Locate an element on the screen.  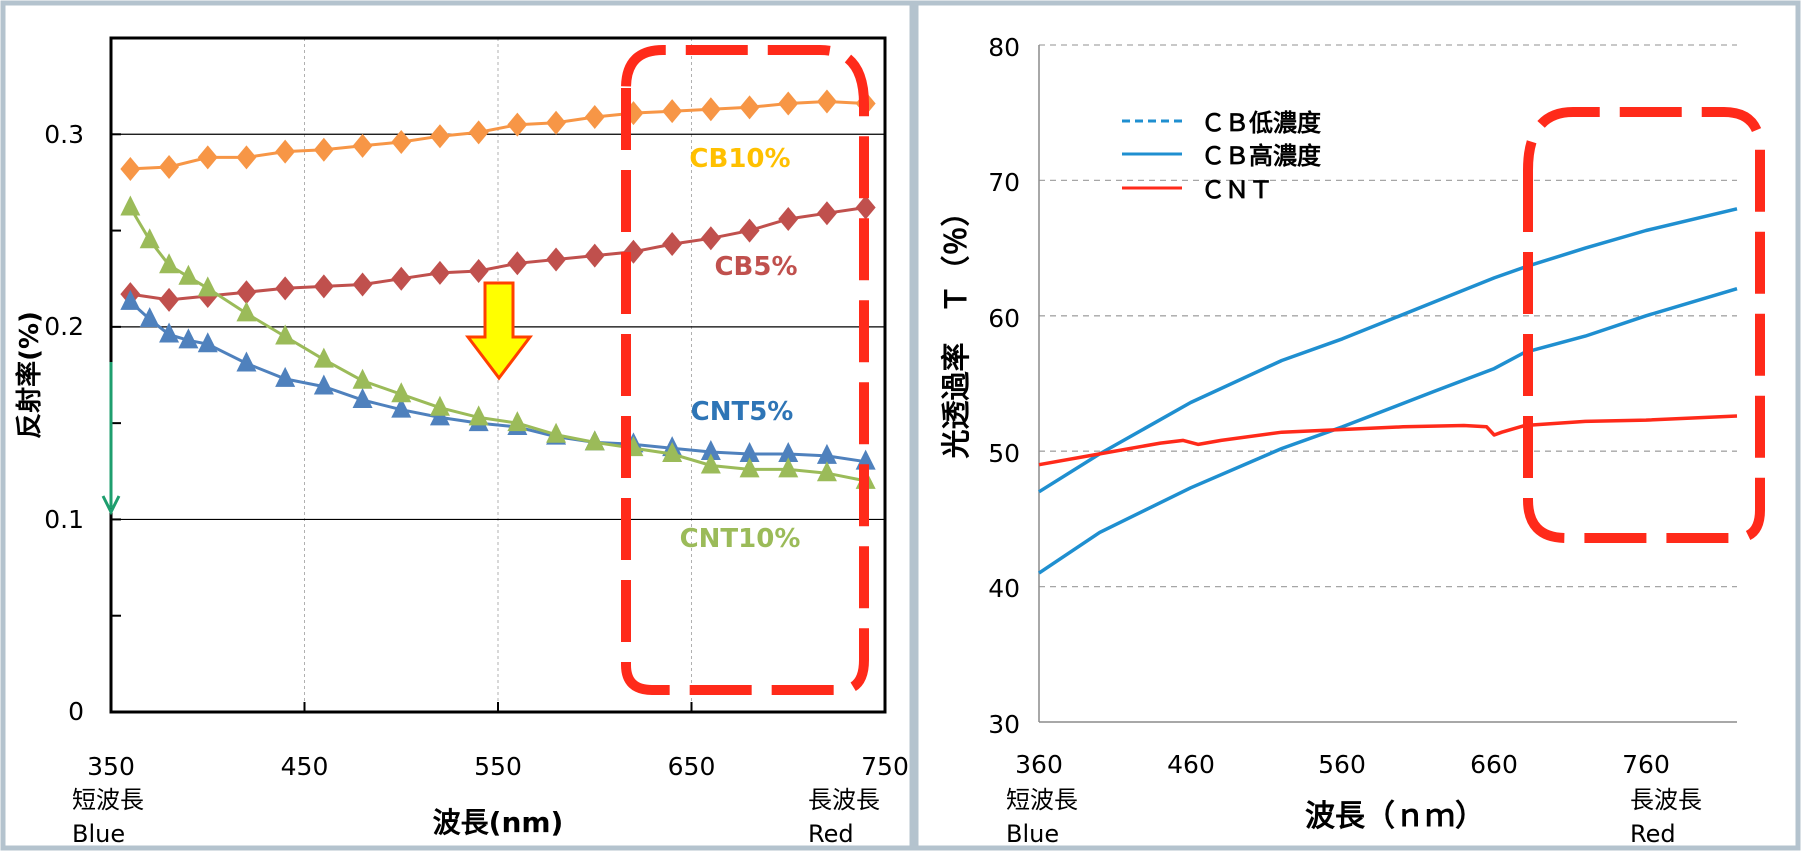
right-short-wave-note: 短波長 is located at coordinates (1042, 800).